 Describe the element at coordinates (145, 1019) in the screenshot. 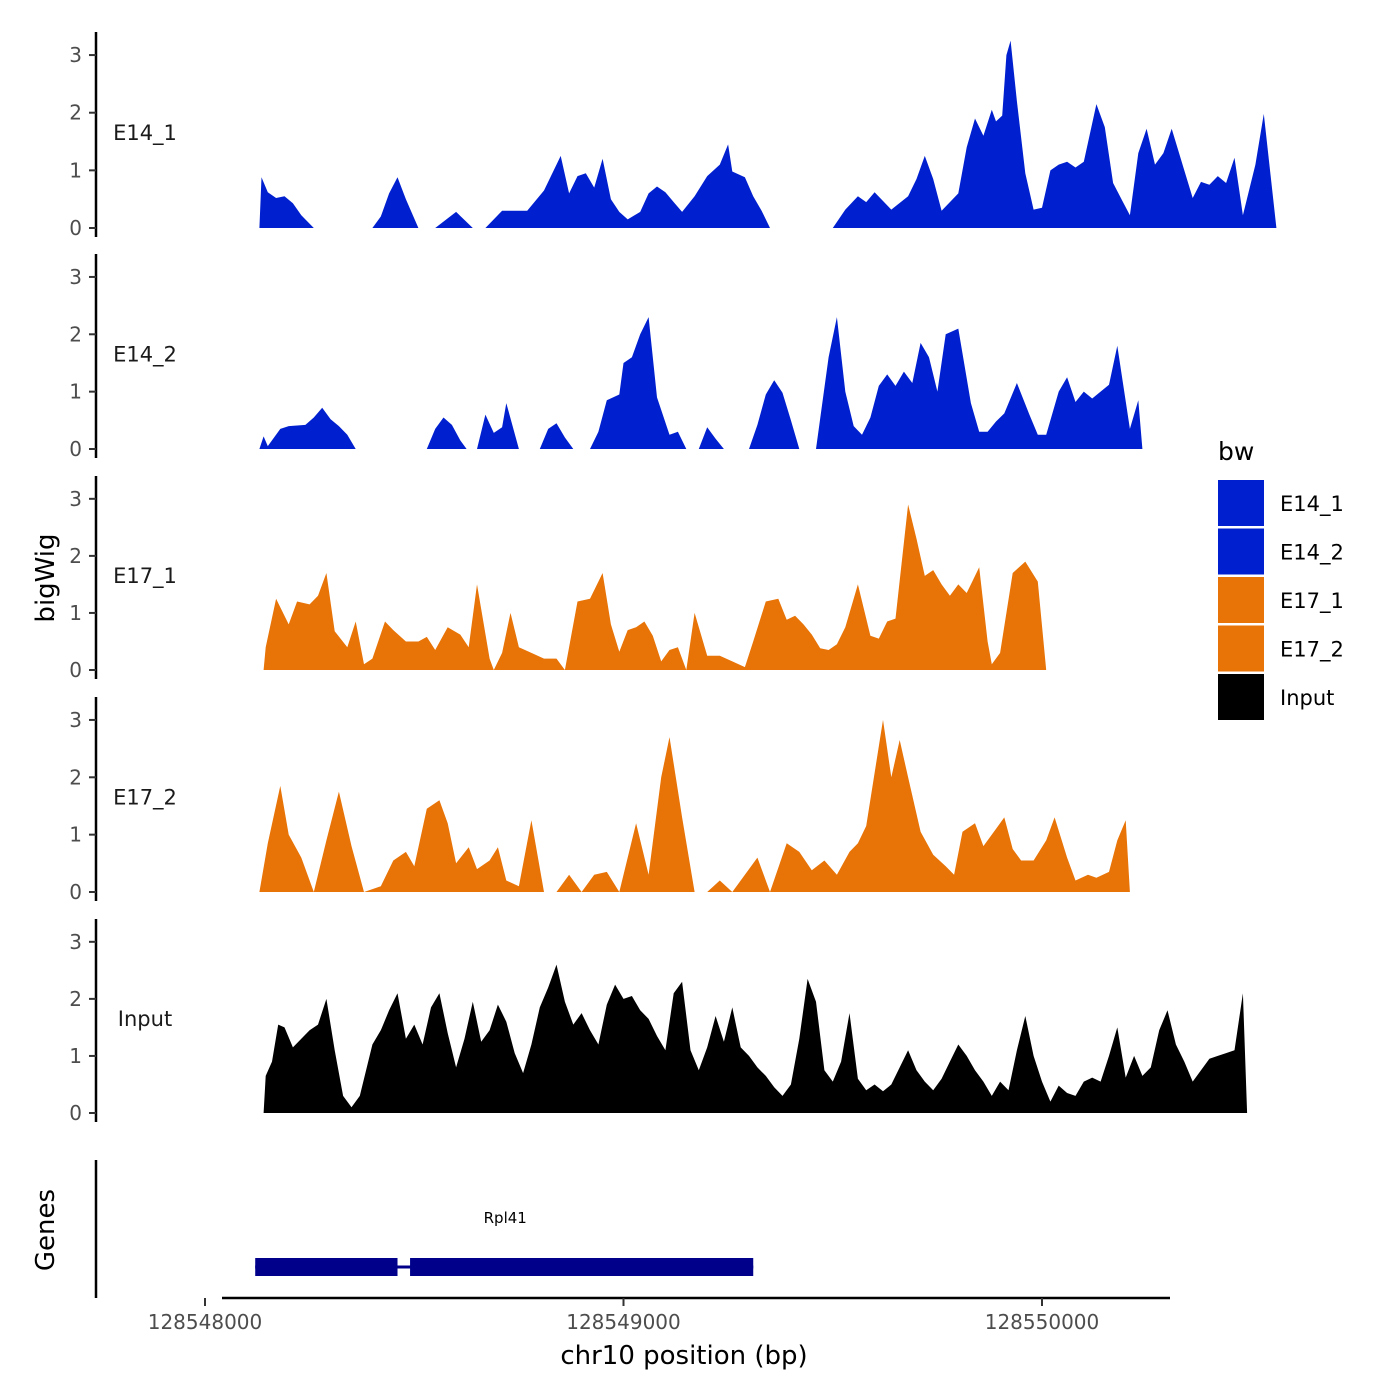

I see `track-label: Input` at that location.